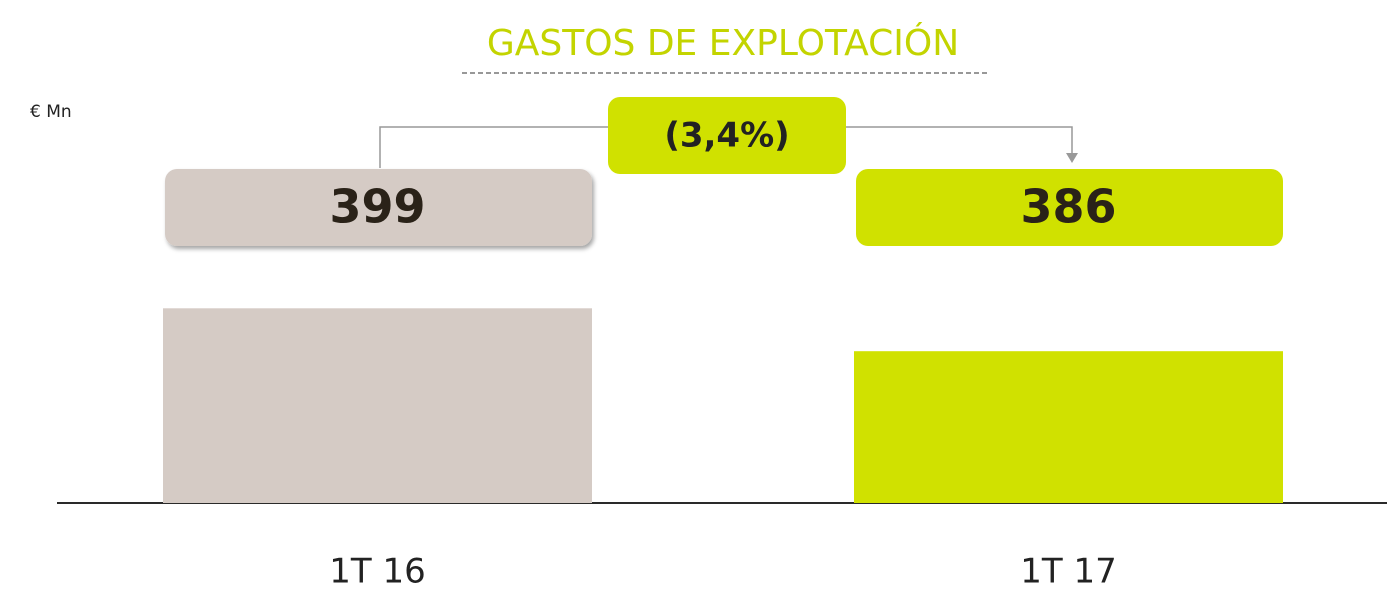 Image resolution: width=1387 pixels, height=590 pixels. Describe the element at coordinates (51, 112) in the screenshot. I see `unit-label: € Mn` at that location.